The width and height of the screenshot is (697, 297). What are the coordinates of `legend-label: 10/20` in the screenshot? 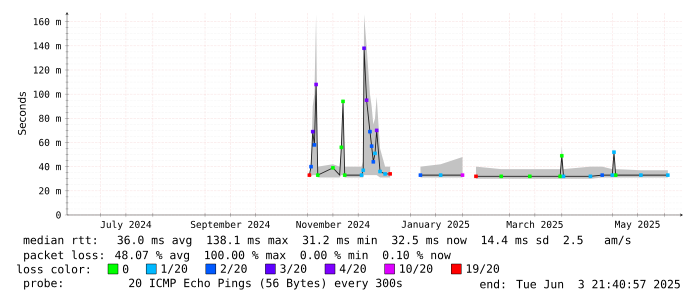 It's located at (416, 269).